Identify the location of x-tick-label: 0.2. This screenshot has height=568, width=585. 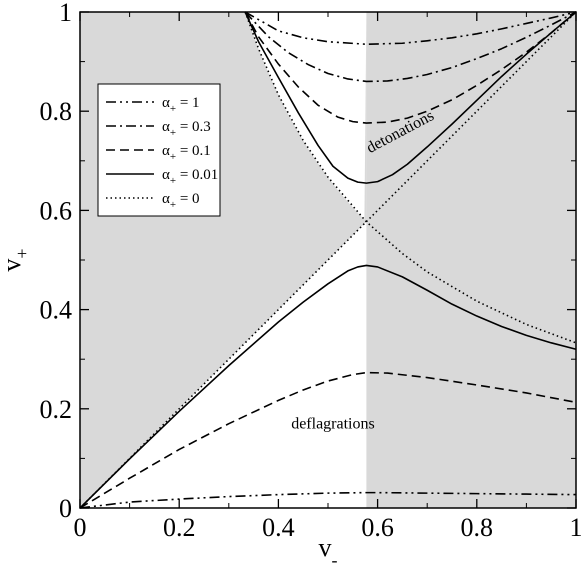
(179, 527).